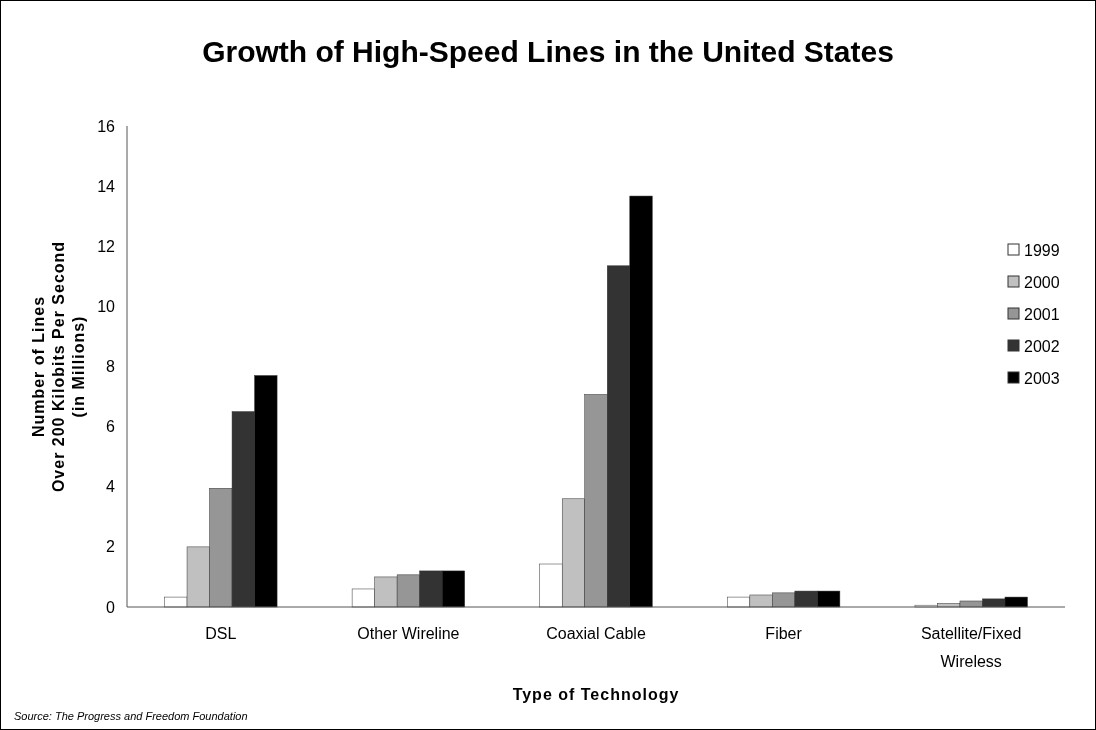 The image size is (1096, 730). I want to click on y-tick-label: 16, so click(106, 126).